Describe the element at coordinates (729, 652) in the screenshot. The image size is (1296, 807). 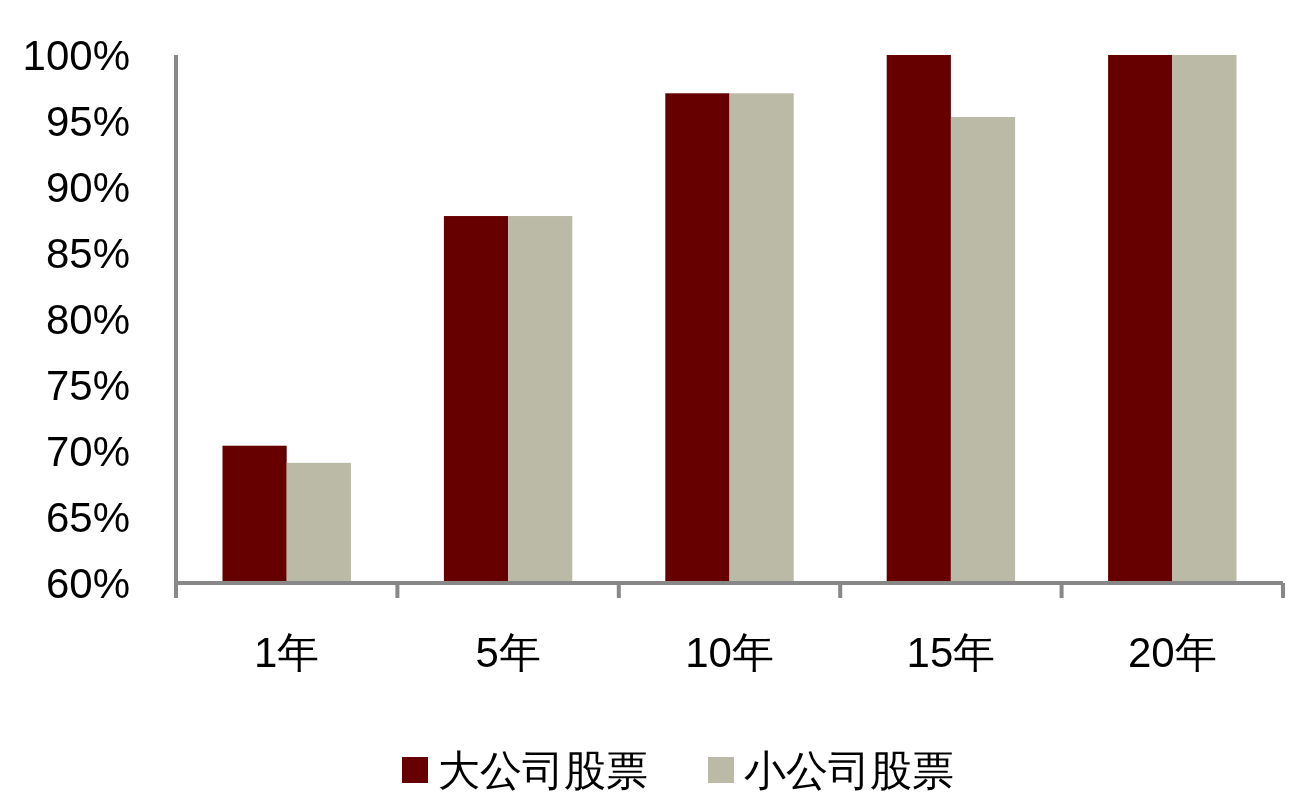
I see `x-tick-label: 10年` at that location.